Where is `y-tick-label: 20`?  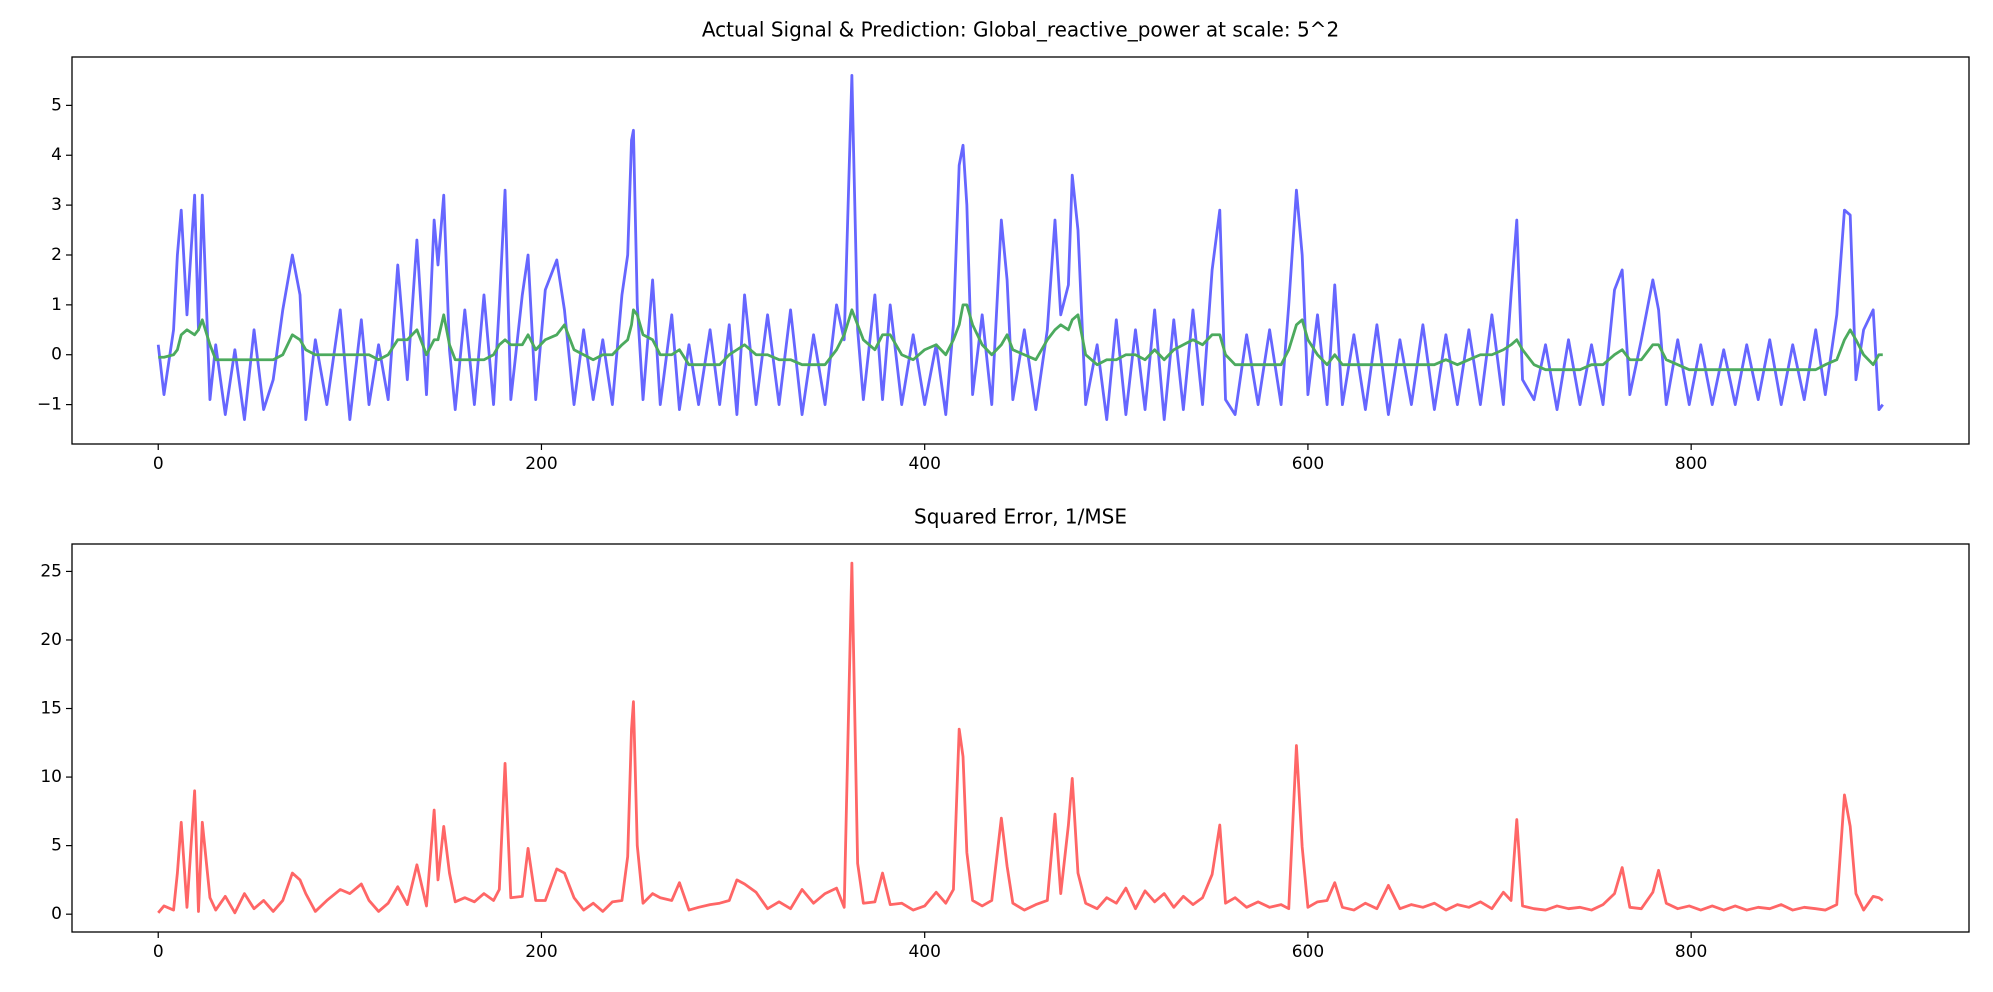 y-tick-label: 20 is located at coordinates (51, 640).